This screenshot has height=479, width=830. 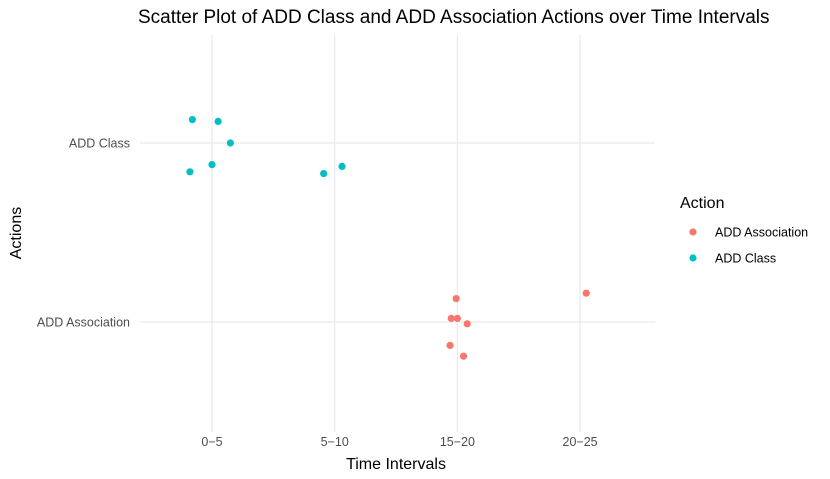 What do you see at coordinates (335, 442) in the screenshot?
I see `x-tick-label: 5−10` at bounding box center [335, 442].